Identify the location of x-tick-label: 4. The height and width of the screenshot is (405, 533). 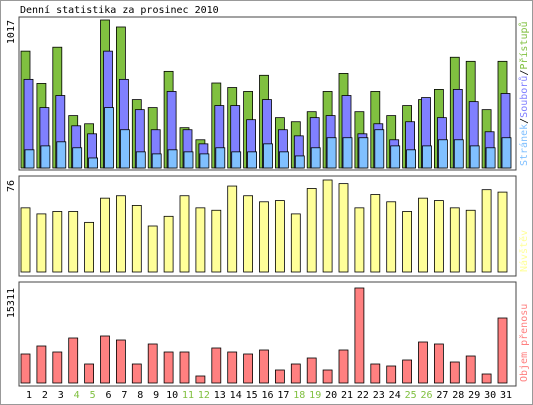
(77, 395).